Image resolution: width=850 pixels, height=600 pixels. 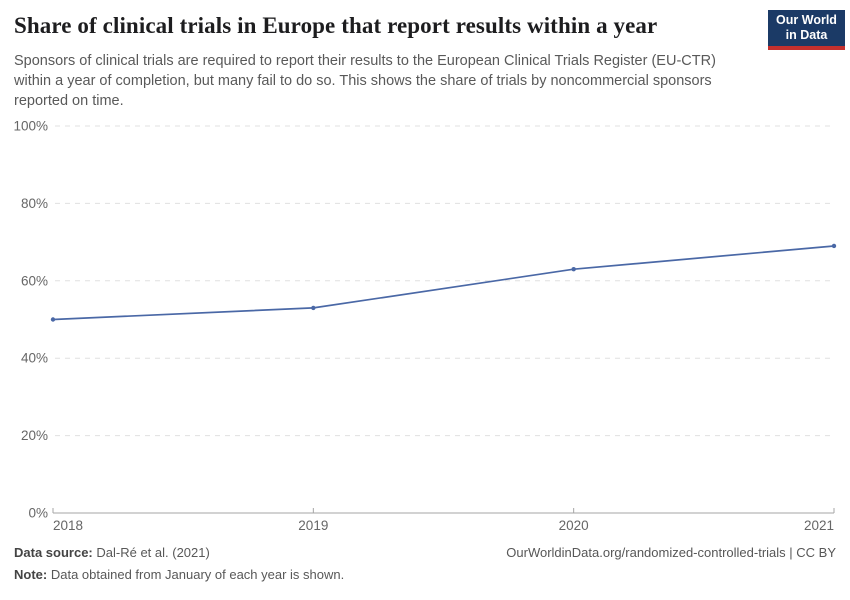 What do you see at coordinates (806, 48) in the screenshot?
I see `owid-logo-red-bar` at bounding box center [806, 48].